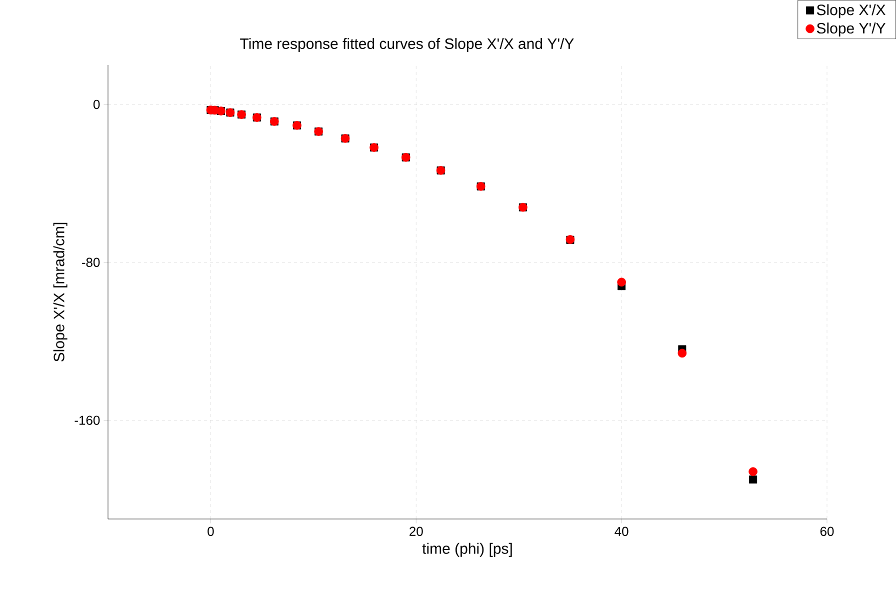 The width and height of the screenshot is (896, 592). What do you see at coordinates (211, 531) in the screenshot?
I see `x-tick-label: 0` at bounding box center [211, 531].